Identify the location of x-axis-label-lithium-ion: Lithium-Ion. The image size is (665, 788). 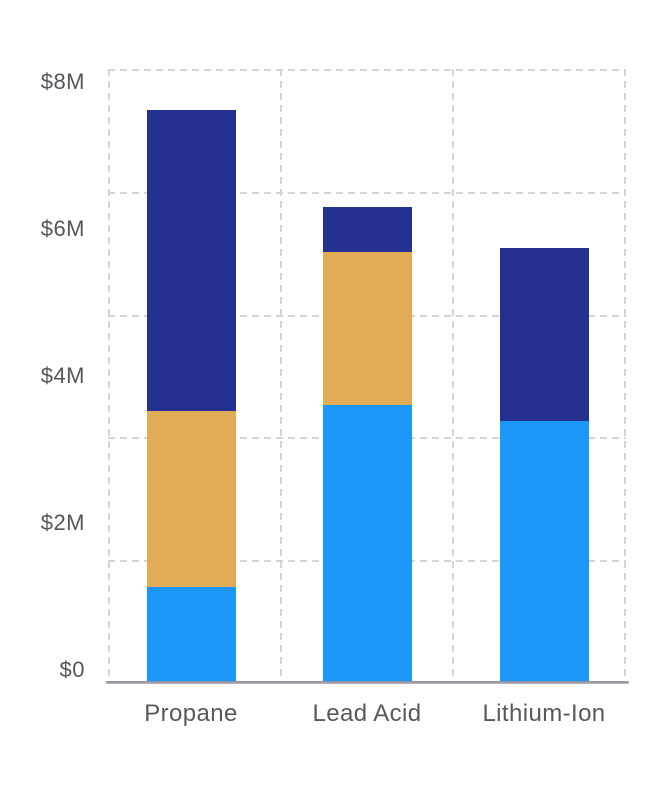
(544, 713).